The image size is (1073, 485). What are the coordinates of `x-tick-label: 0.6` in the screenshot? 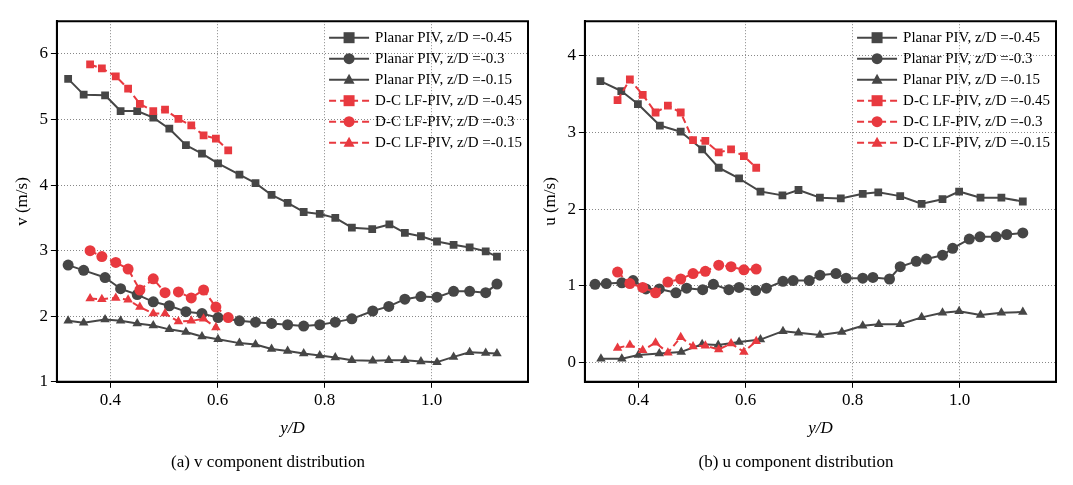 It's located at (217, 400).